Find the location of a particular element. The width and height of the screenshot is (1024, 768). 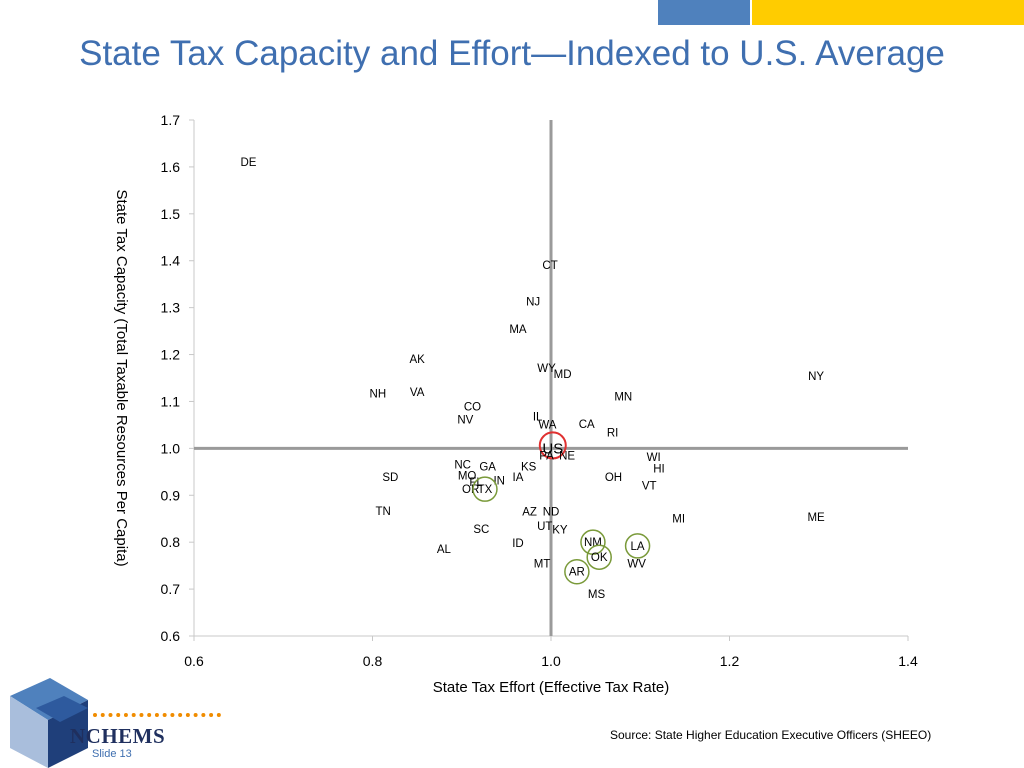

x-tick-label: 1.0 is located at coordinates (551, 661).